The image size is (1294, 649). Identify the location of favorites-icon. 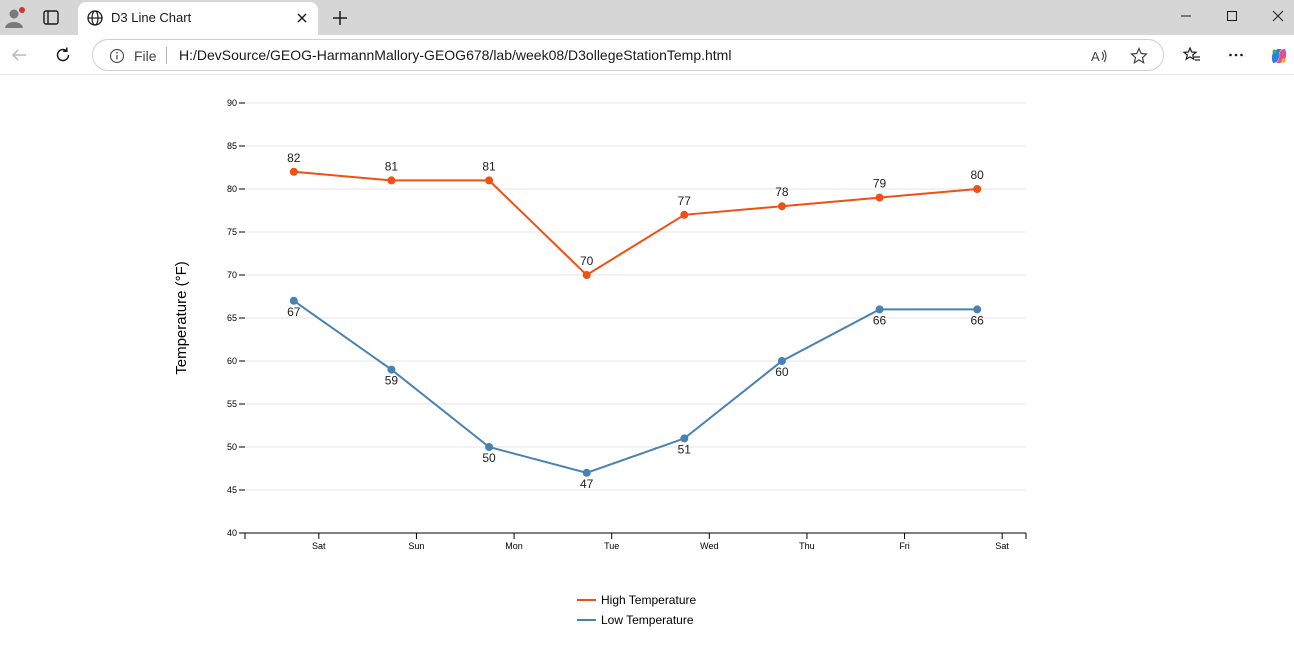
(1192, 55).